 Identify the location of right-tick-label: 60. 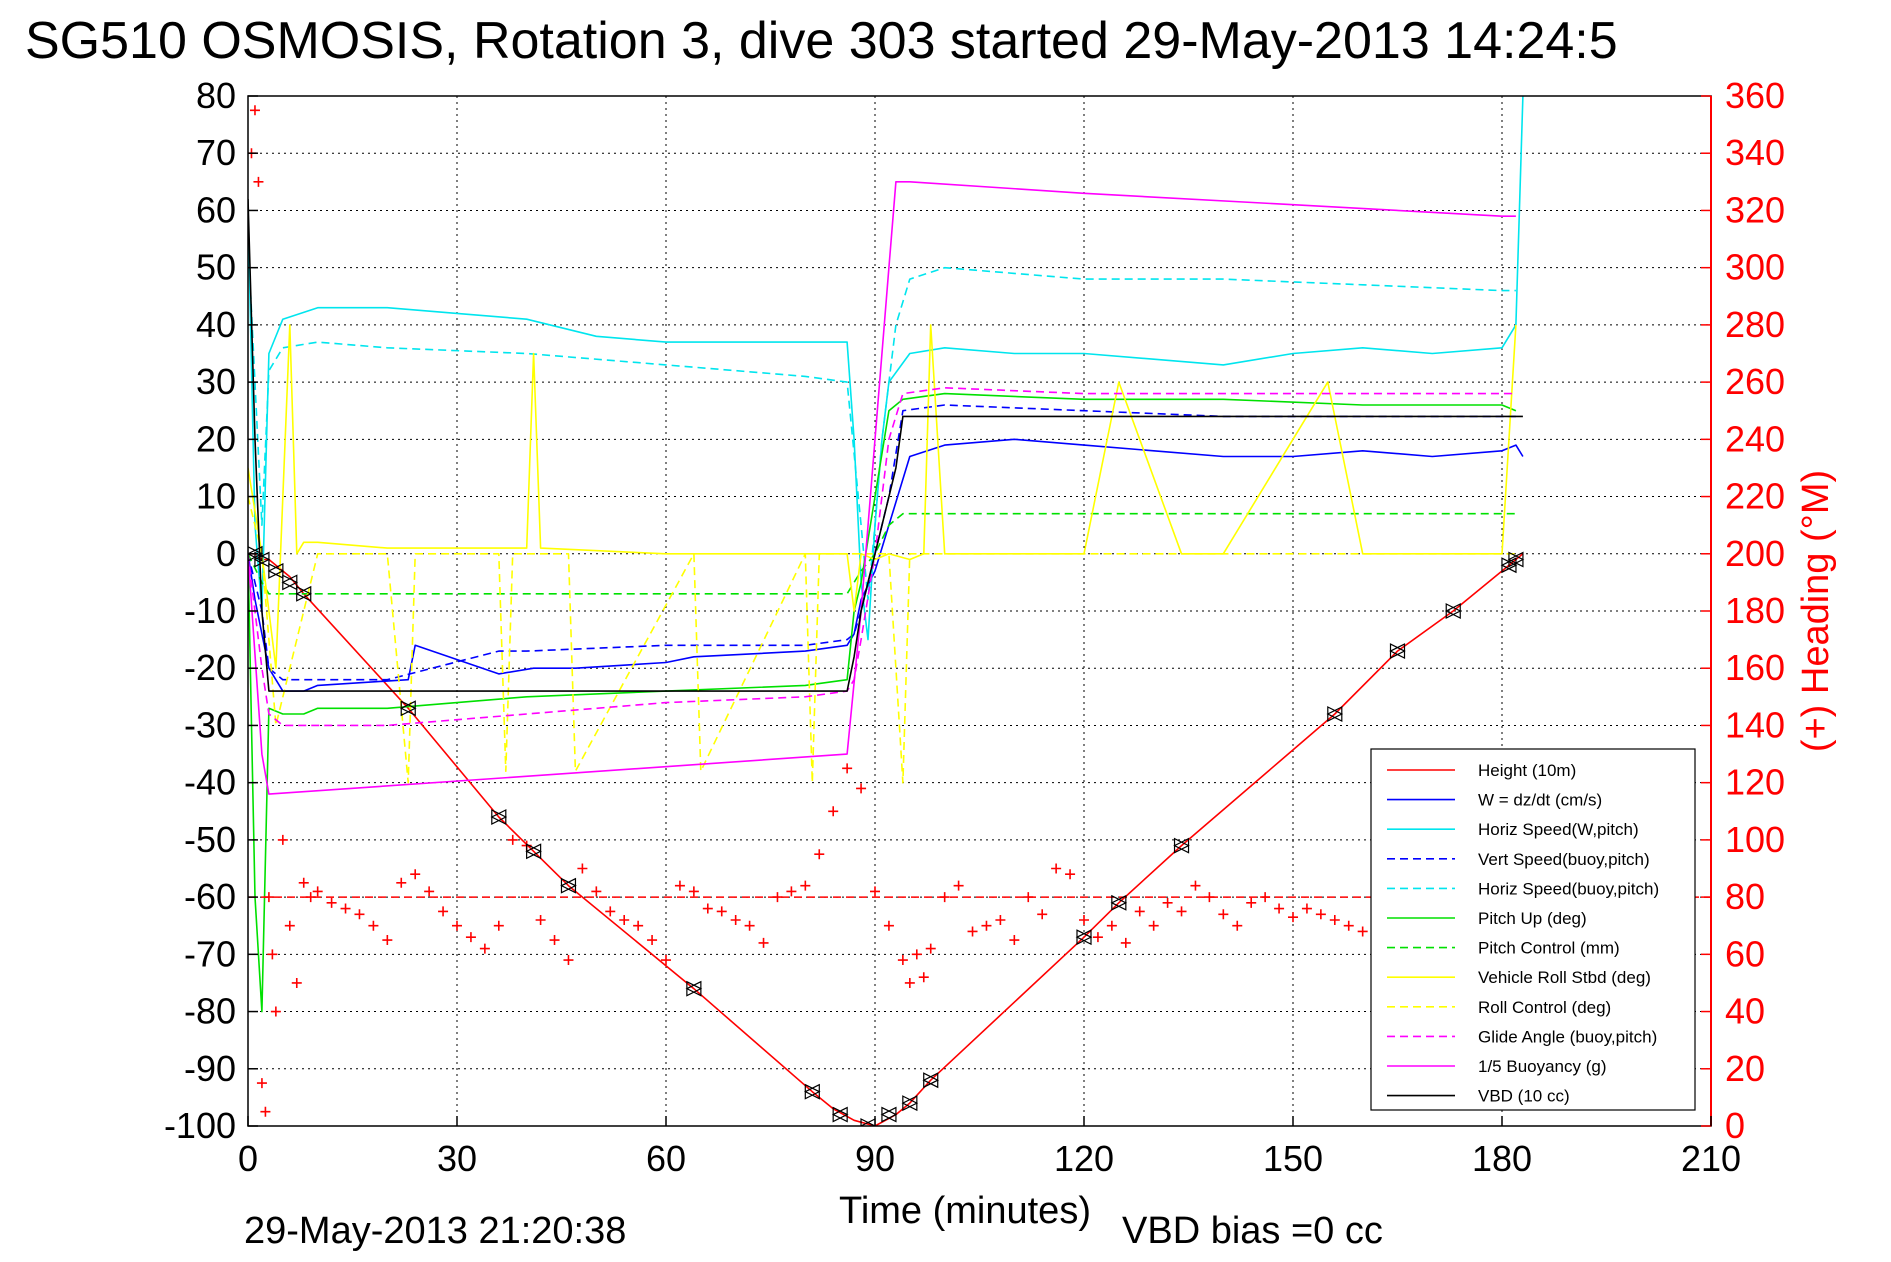
(1745, 953).